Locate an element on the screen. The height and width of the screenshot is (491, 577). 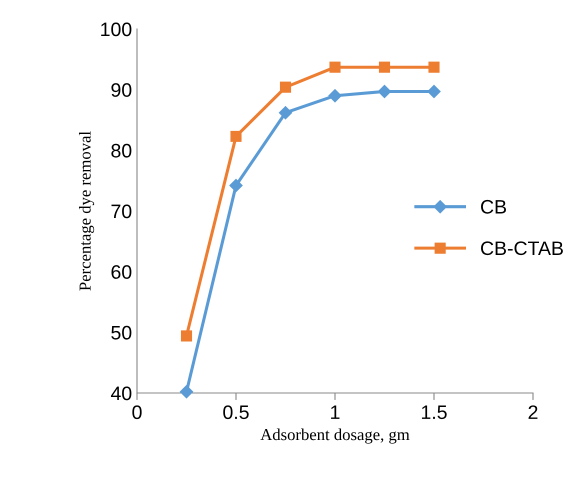
x-tick-label: 0 is located at coordinates (137, 412).